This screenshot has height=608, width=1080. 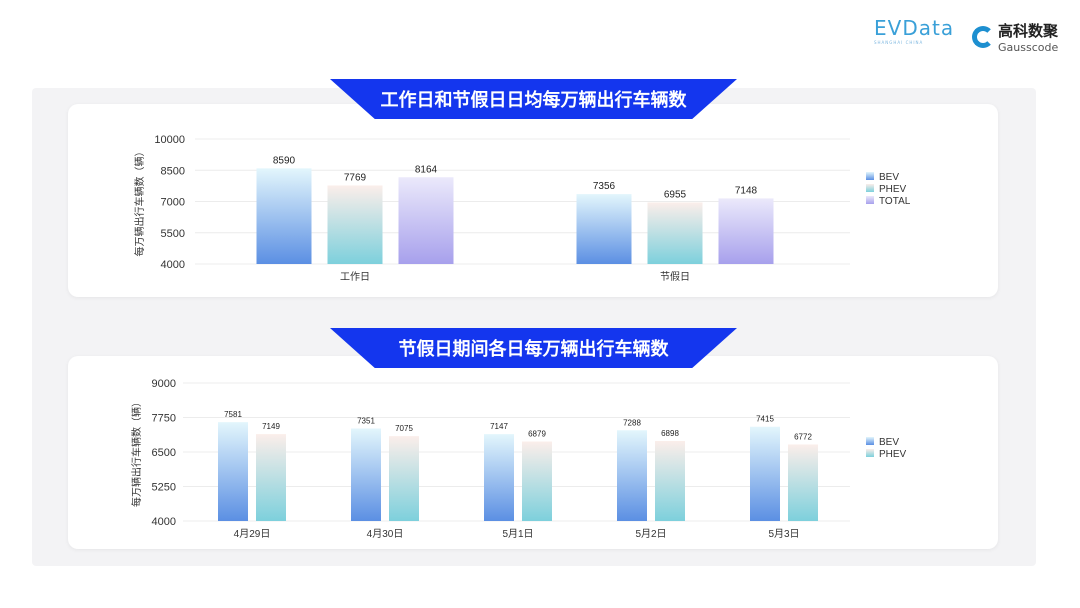 What do you see at coordinates (284, 160) in the screenshot?
I see `data-label: 8590` at bounding box center [284, 160].